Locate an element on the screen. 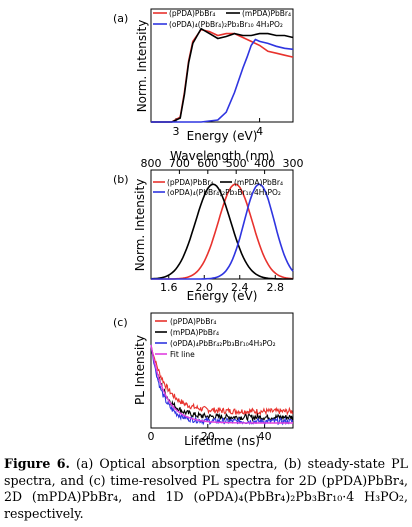 This screenshot has height=527, width=412. panel-a-xtick-label: 3 is located at coordinates (176, 131).